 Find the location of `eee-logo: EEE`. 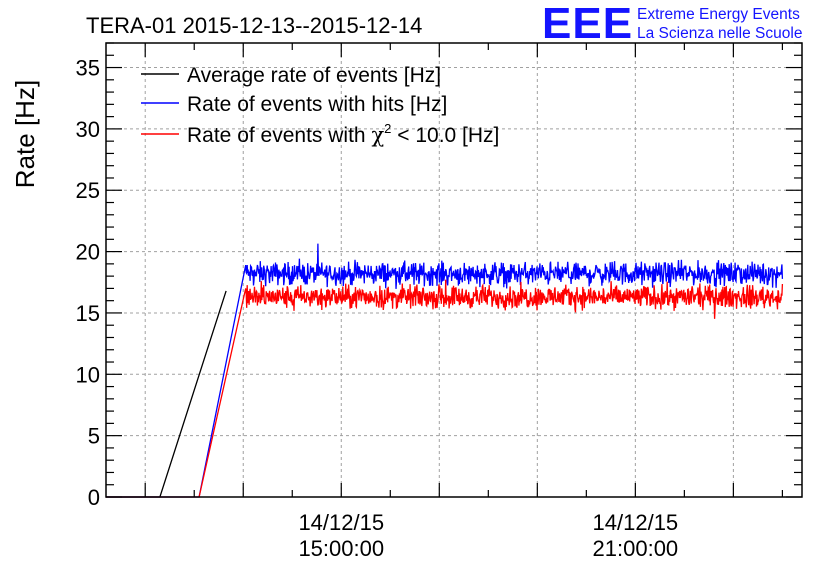

eee-logo: EEE is located at coordinates (588, 24).